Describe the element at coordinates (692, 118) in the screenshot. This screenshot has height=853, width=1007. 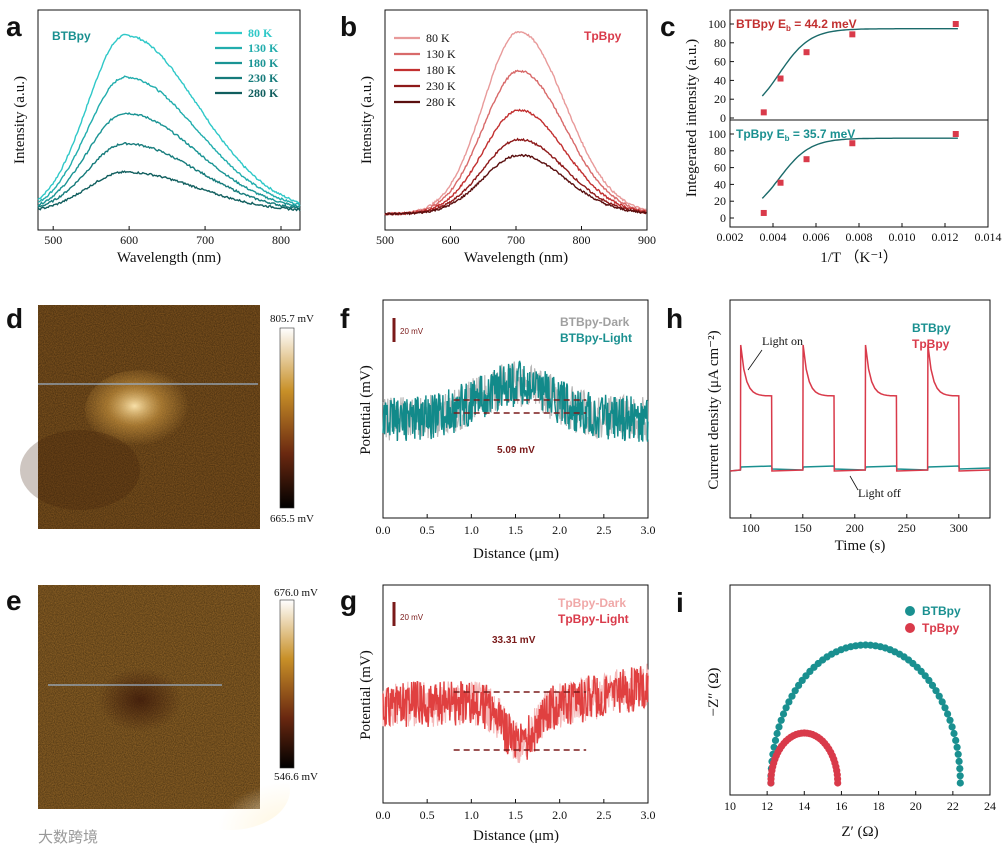
I see `ylabel-c: Integerated intensity (a.u.)` at that location.